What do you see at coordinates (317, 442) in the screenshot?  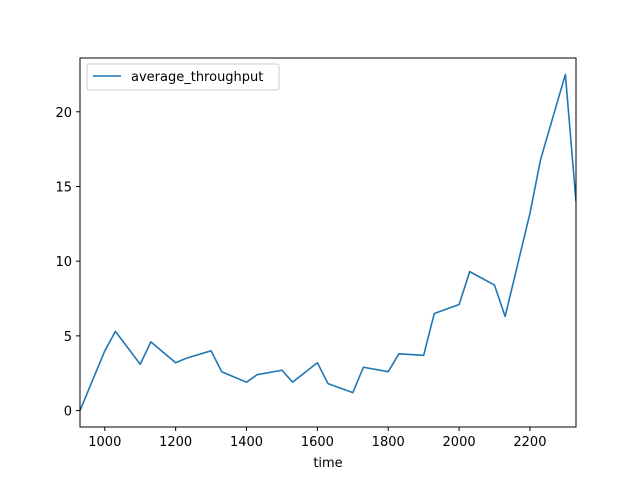 I see `x-tick-label: 1600` at bounding box center [317, 442].